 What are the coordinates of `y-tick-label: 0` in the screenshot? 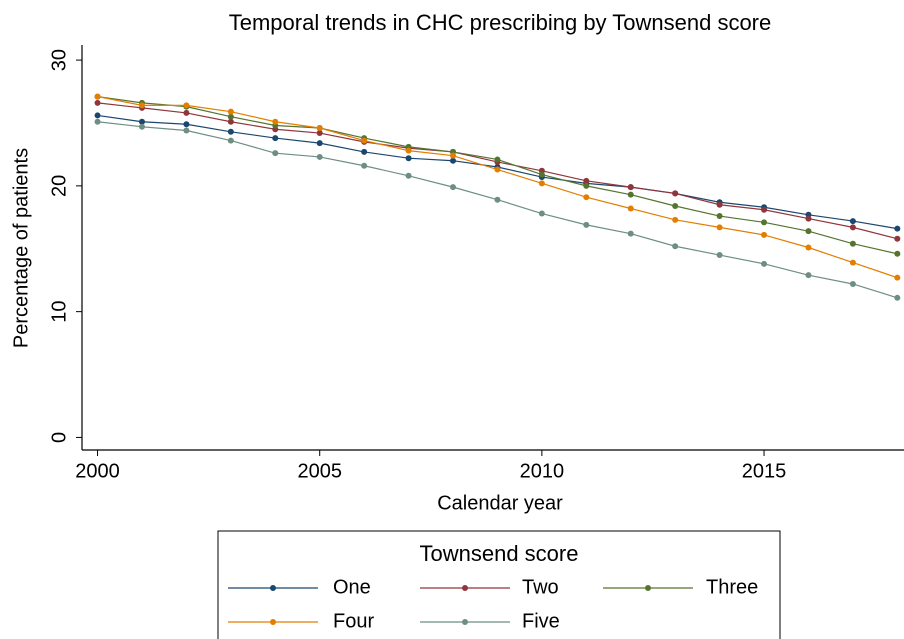 It's located at (59, 437).